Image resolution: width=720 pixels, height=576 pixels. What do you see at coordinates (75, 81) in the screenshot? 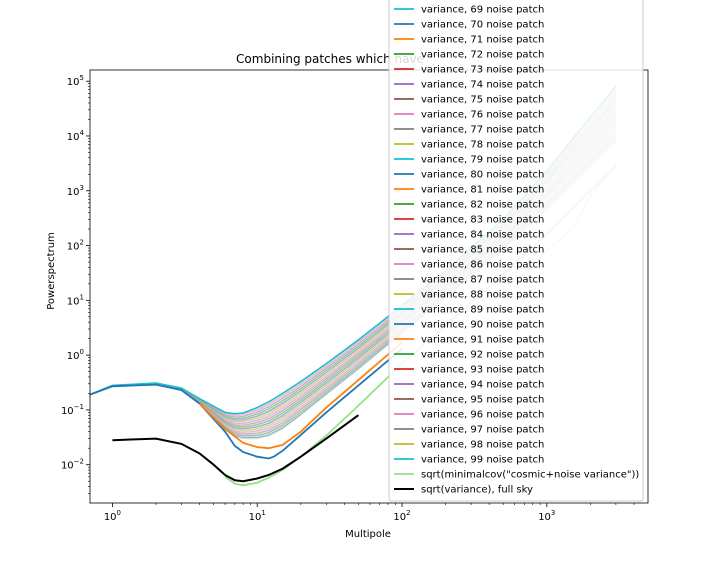
I see `y-tick-label: 10⁵` at bounding box center [75, 81].